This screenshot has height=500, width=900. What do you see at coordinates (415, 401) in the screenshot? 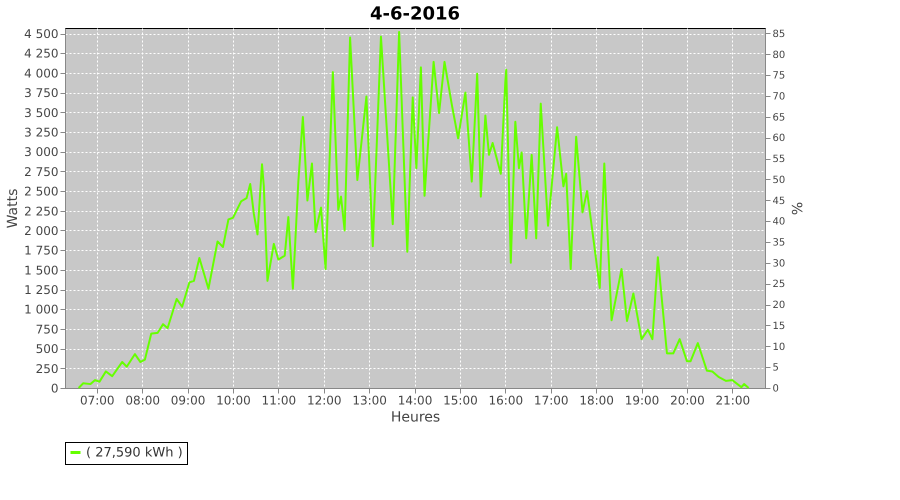
I see `x-tick-label: 14:00` at bounding box center [415, 401].